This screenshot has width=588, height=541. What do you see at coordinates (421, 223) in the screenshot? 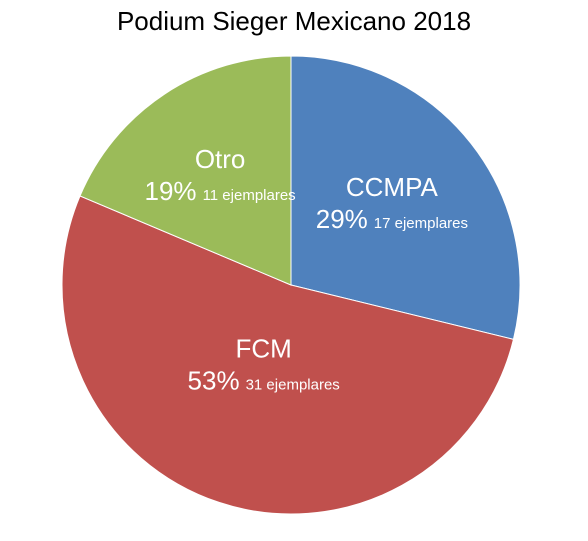
I see `slice-count: 17 ejemplares` at bounding box center [421, 223].